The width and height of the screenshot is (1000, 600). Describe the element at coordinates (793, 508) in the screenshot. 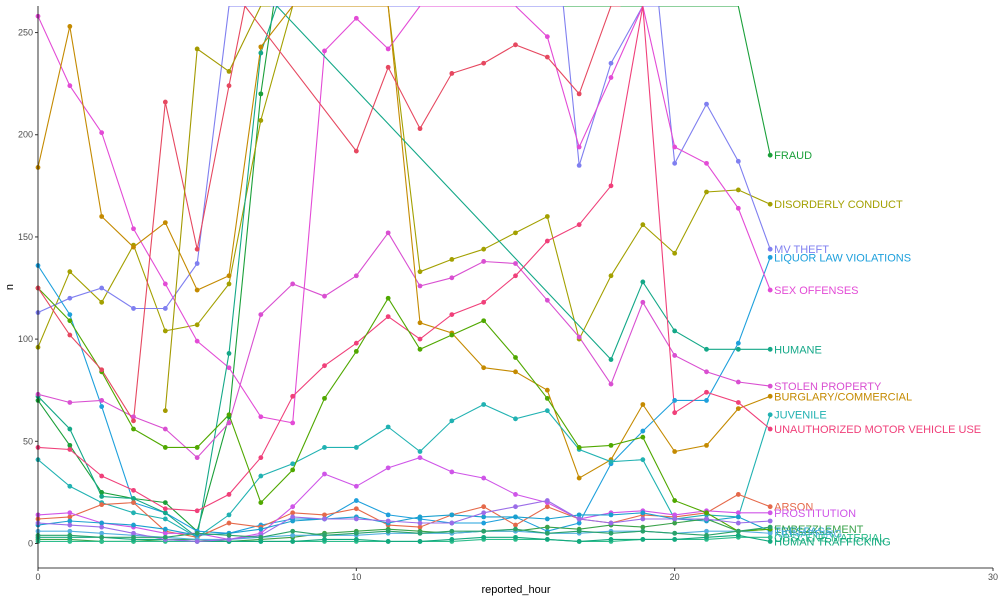

I see `label-arson: ARSON` at that location.